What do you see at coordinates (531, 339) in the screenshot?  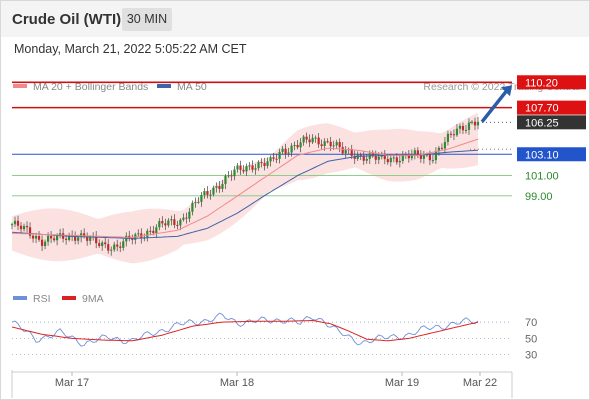 I see `rsi-tick-label: 50` at bounding box center [531, 339].